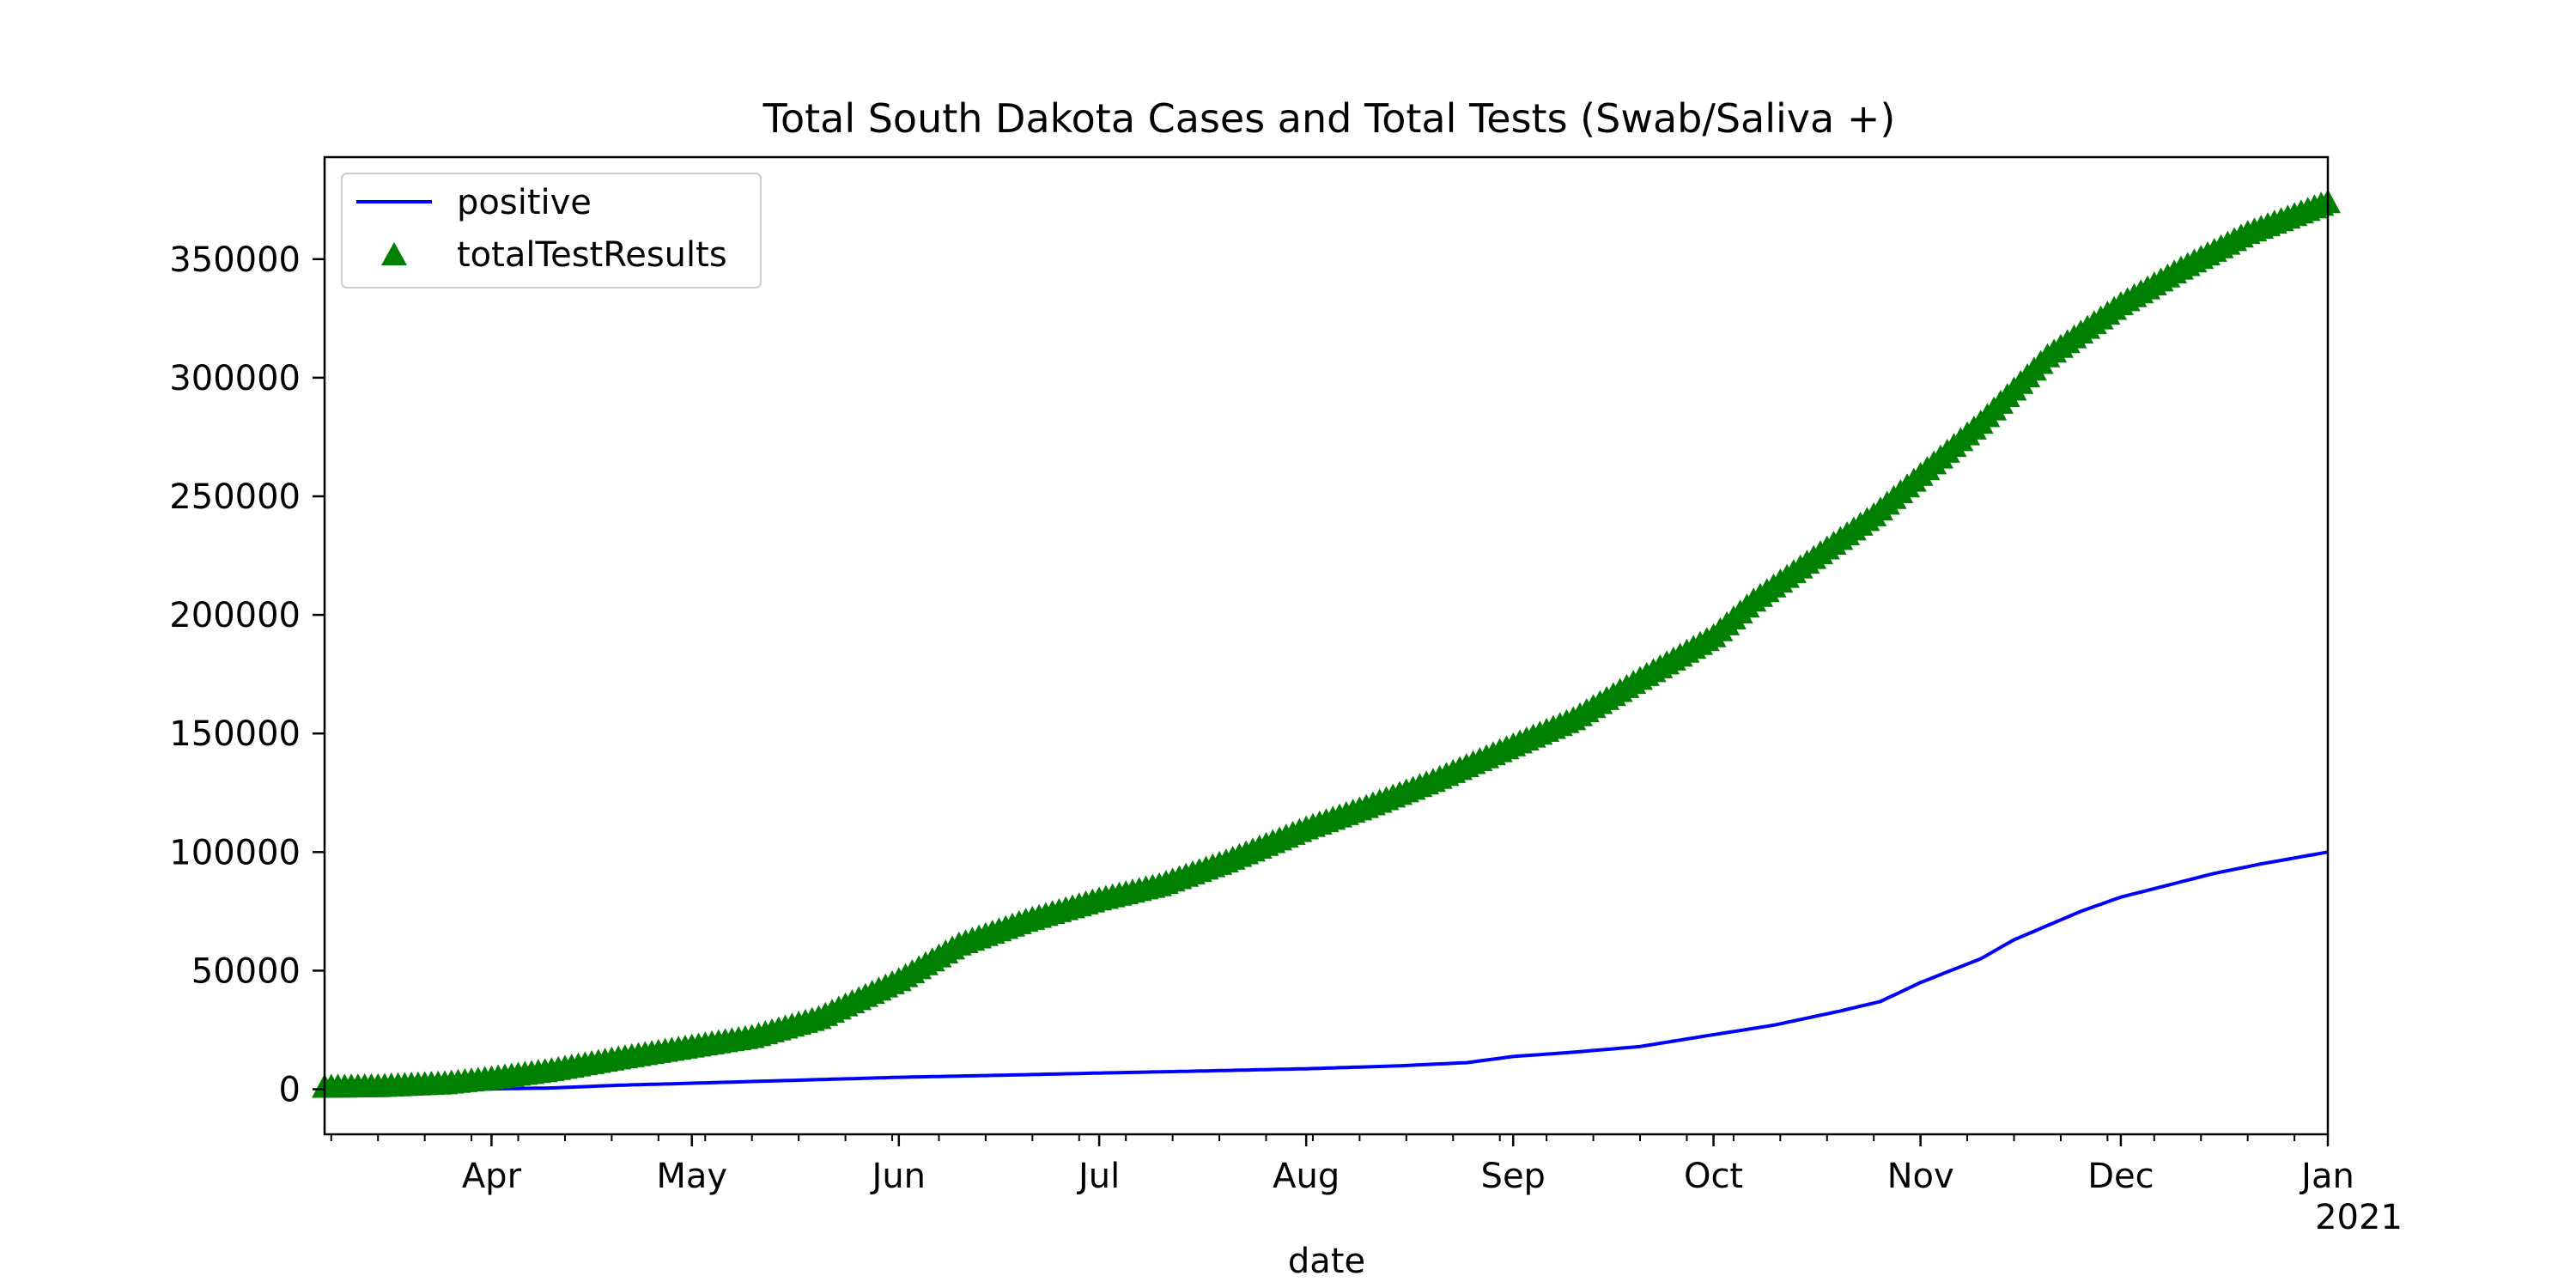  I want to click on x-tick-label: Nov, so click(1921, 1177).